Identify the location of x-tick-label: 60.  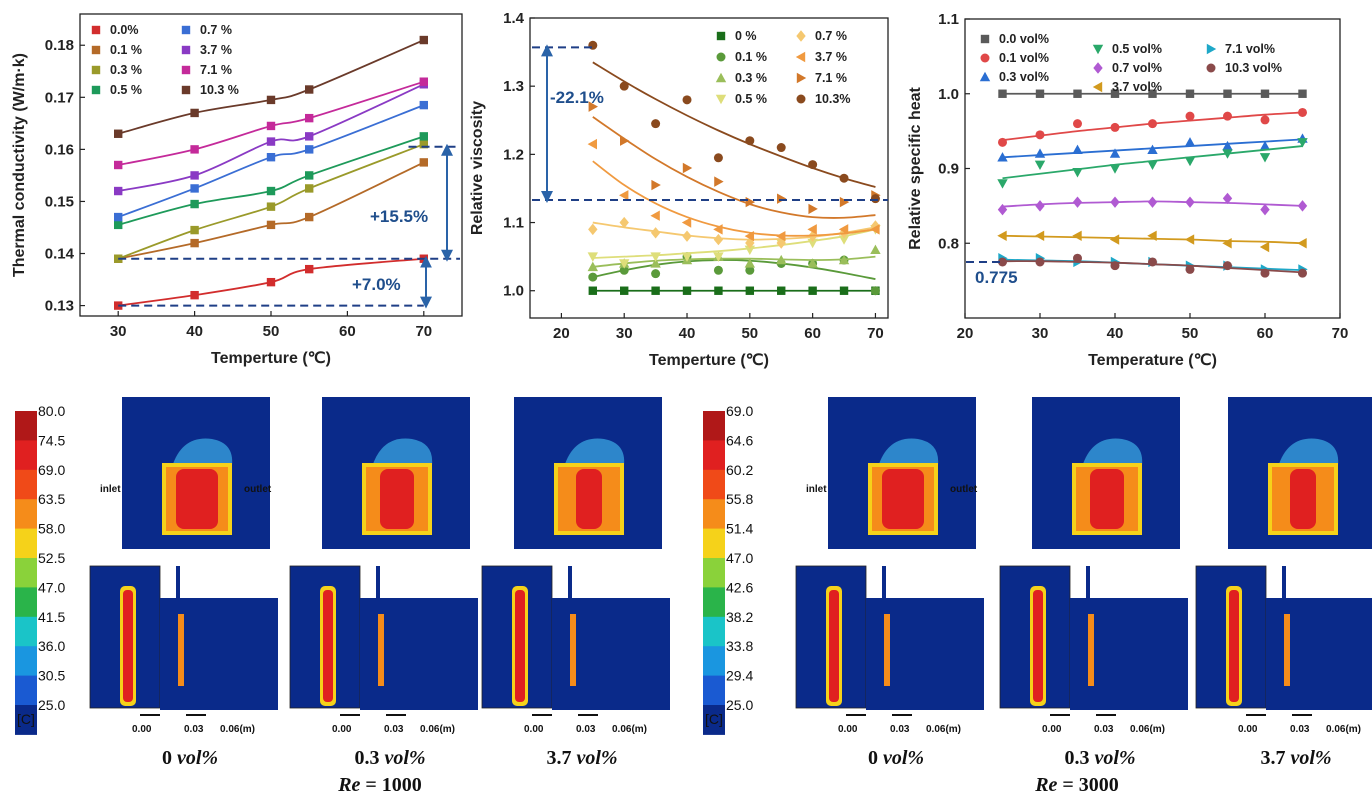
(1265, 333).